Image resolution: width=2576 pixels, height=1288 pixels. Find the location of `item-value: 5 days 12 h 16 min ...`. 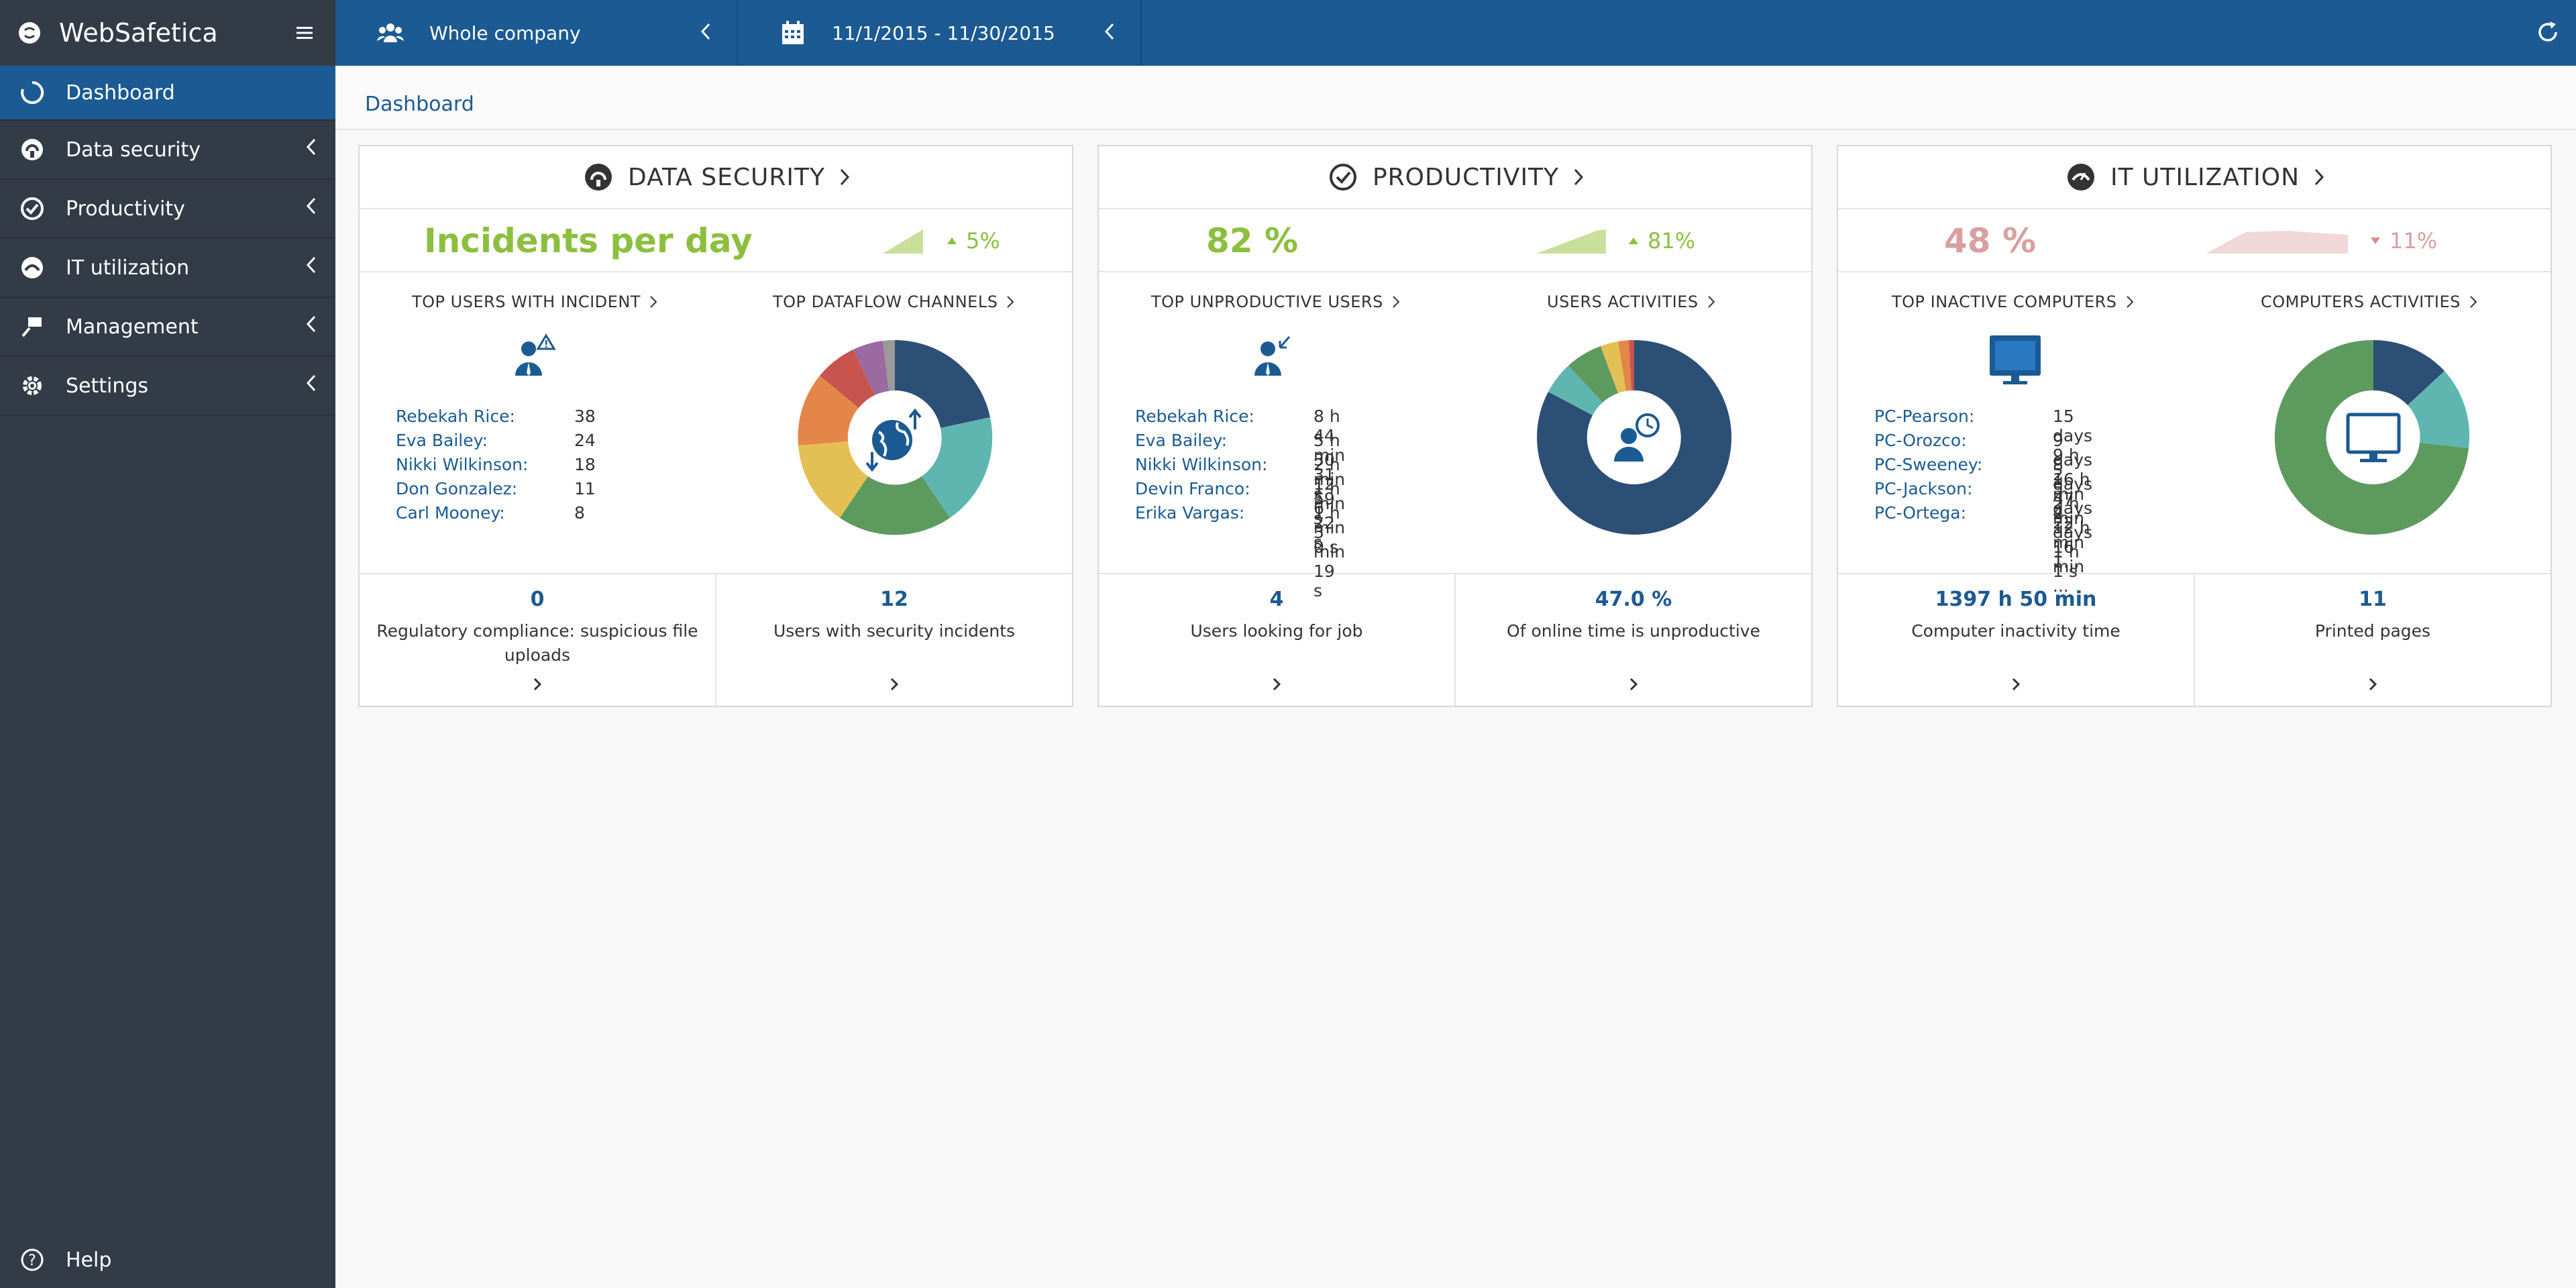

item-value: 5 days 12 h 16 min ... is located at coordinates (2073, 537).